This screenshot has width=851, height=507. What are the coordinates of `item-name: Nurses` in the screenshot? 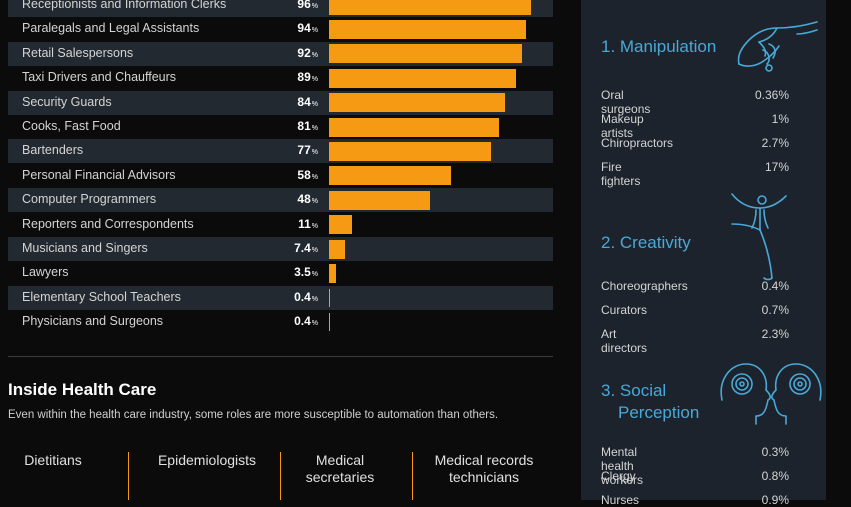 It's located at (620, 500).